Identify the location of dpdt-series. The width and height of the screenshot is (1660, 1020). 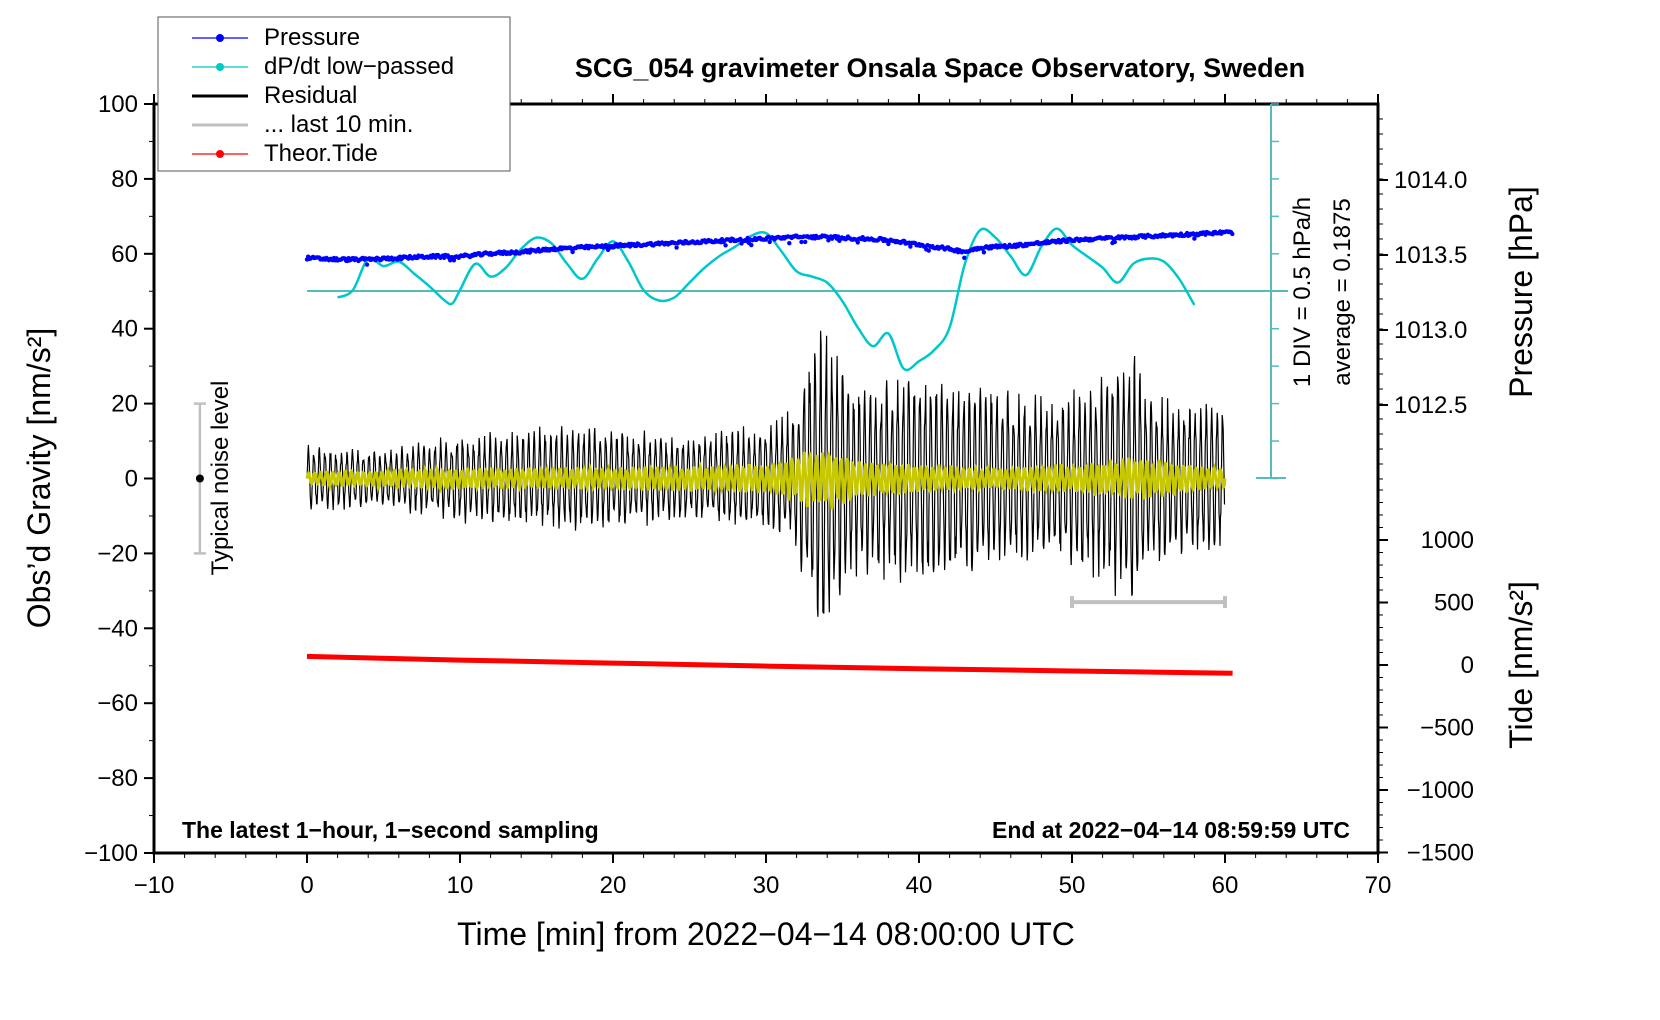
(766, 299).